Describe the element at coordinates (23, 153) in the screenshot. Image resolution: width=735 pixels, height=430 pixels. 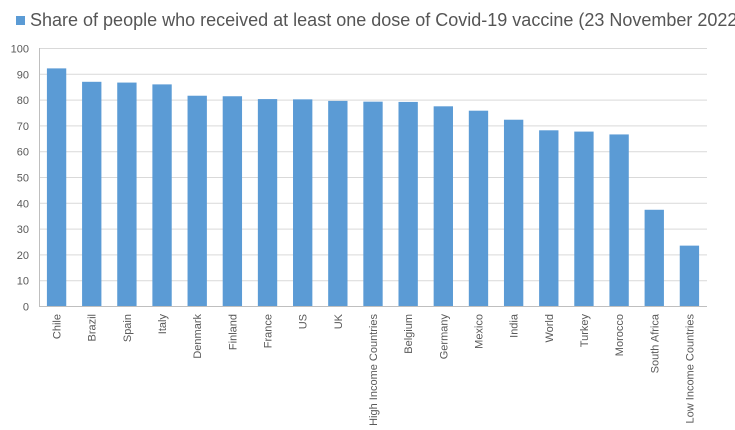
I see `y-tick-label: 60` at that location.